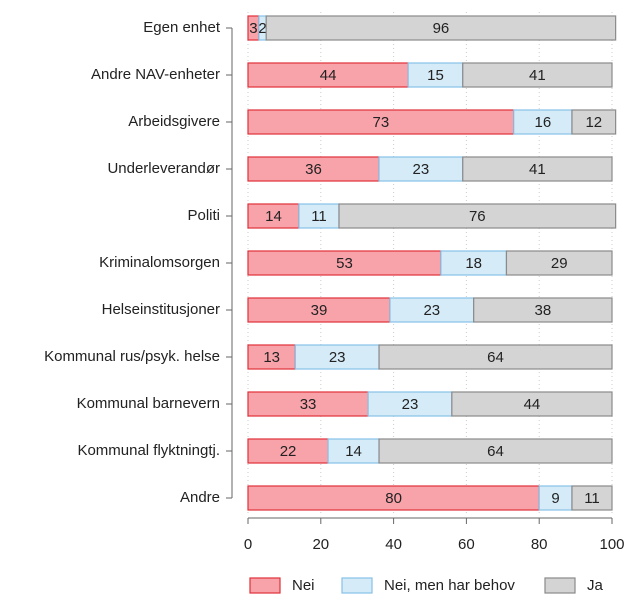 This screenshot has width=628, height=595. Describe the element at coordinates (161, 309) in the screenshot. I see `y-tick-label: Helseinstitusjoner` at that location.